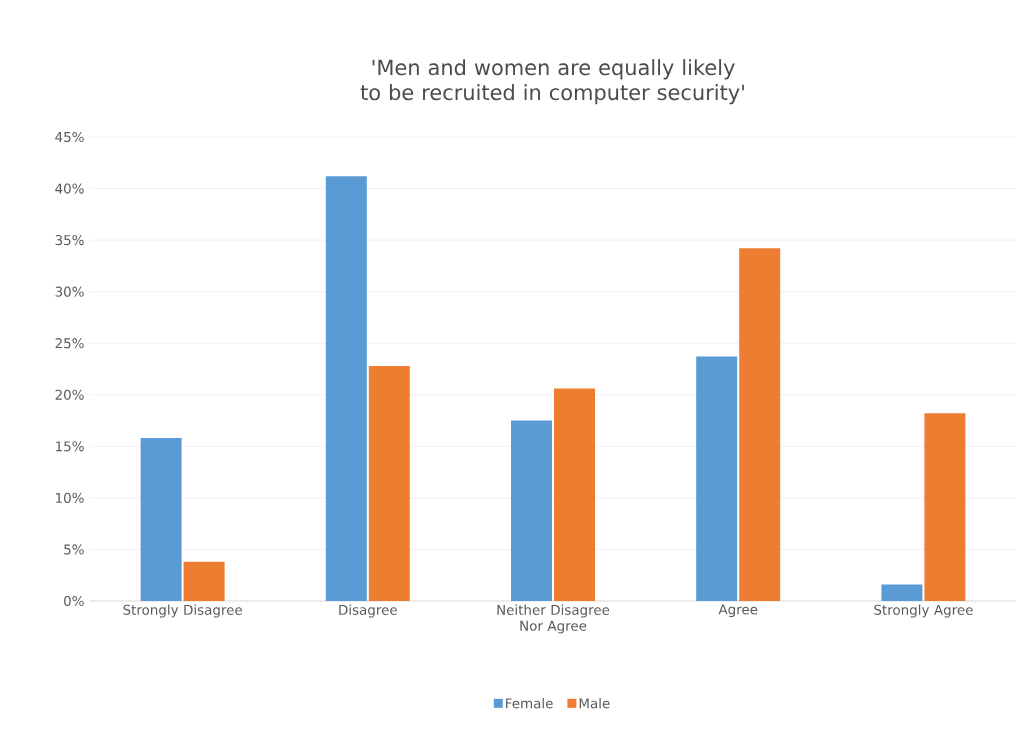 The height and width of the screenshot is (740, 1031). Describe the element at coordinates (69, 291) in the screenshot. I see `y-tick-label: 30%` at that location.